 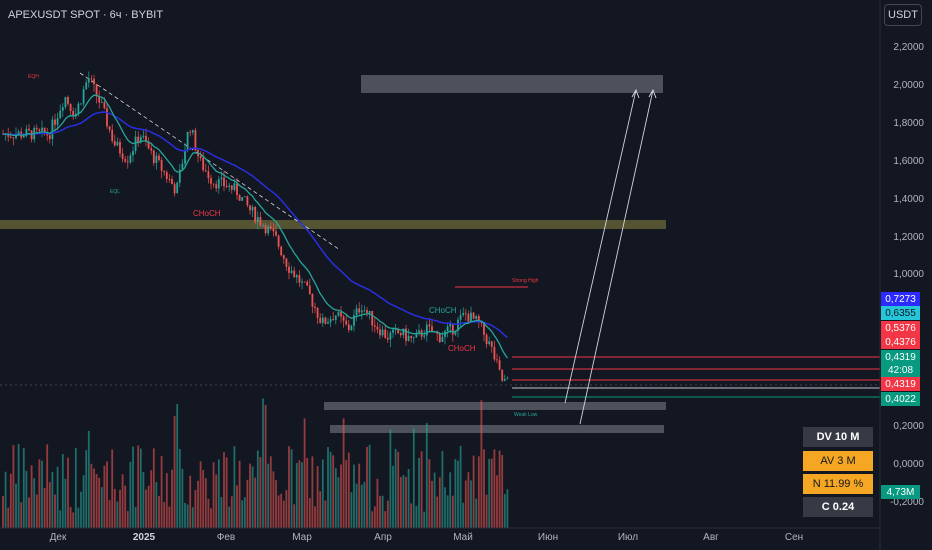 I want to click on price-tag: 42:08, so click(x=900, y=370).